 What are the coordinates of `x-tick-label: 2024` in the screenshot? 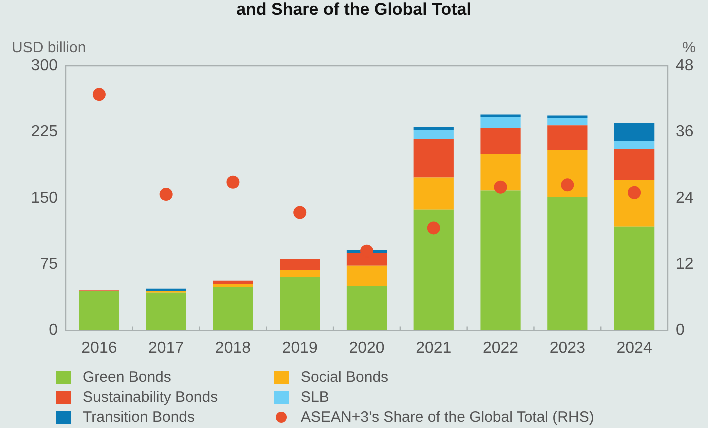 It's located at (634, 348).